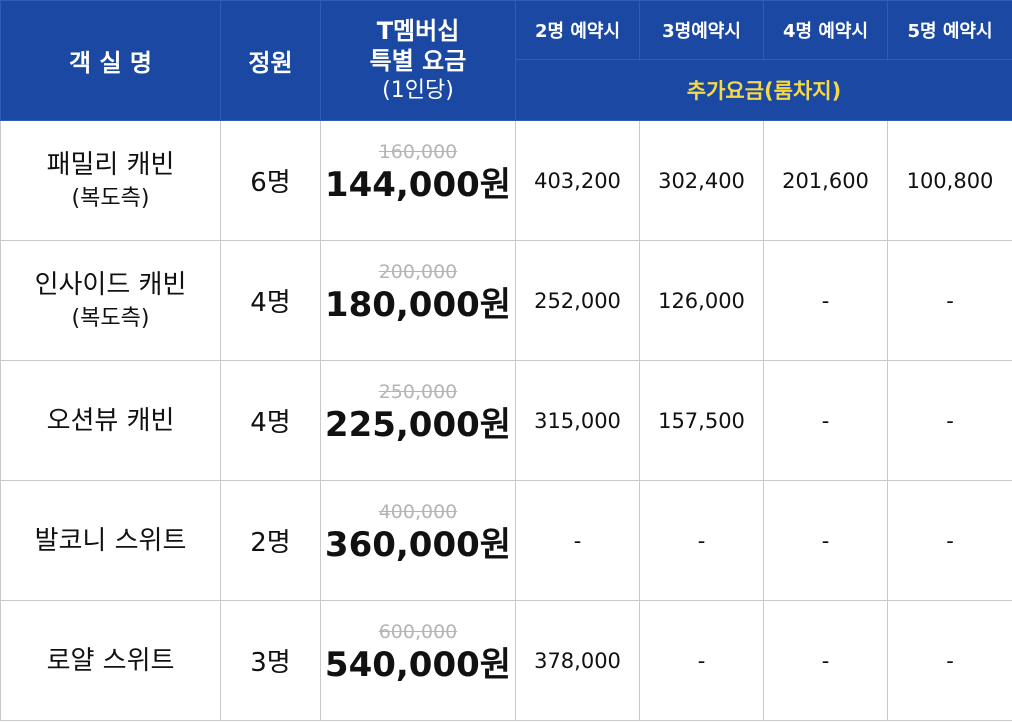 The height and width of the screenshot is (723, 1012). Describe the element at coordinates (418, 151) in the screenshot. I see `original-price: 160,000` at that location.